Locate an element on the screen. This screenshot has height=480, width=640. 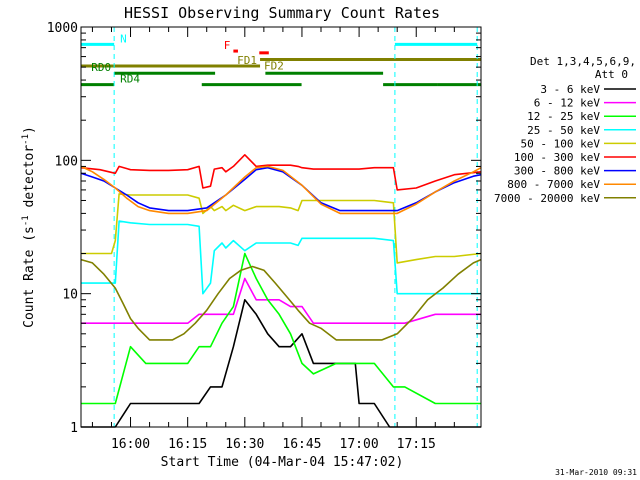
flag-label: RD4 is located at coordinates (130, 79).